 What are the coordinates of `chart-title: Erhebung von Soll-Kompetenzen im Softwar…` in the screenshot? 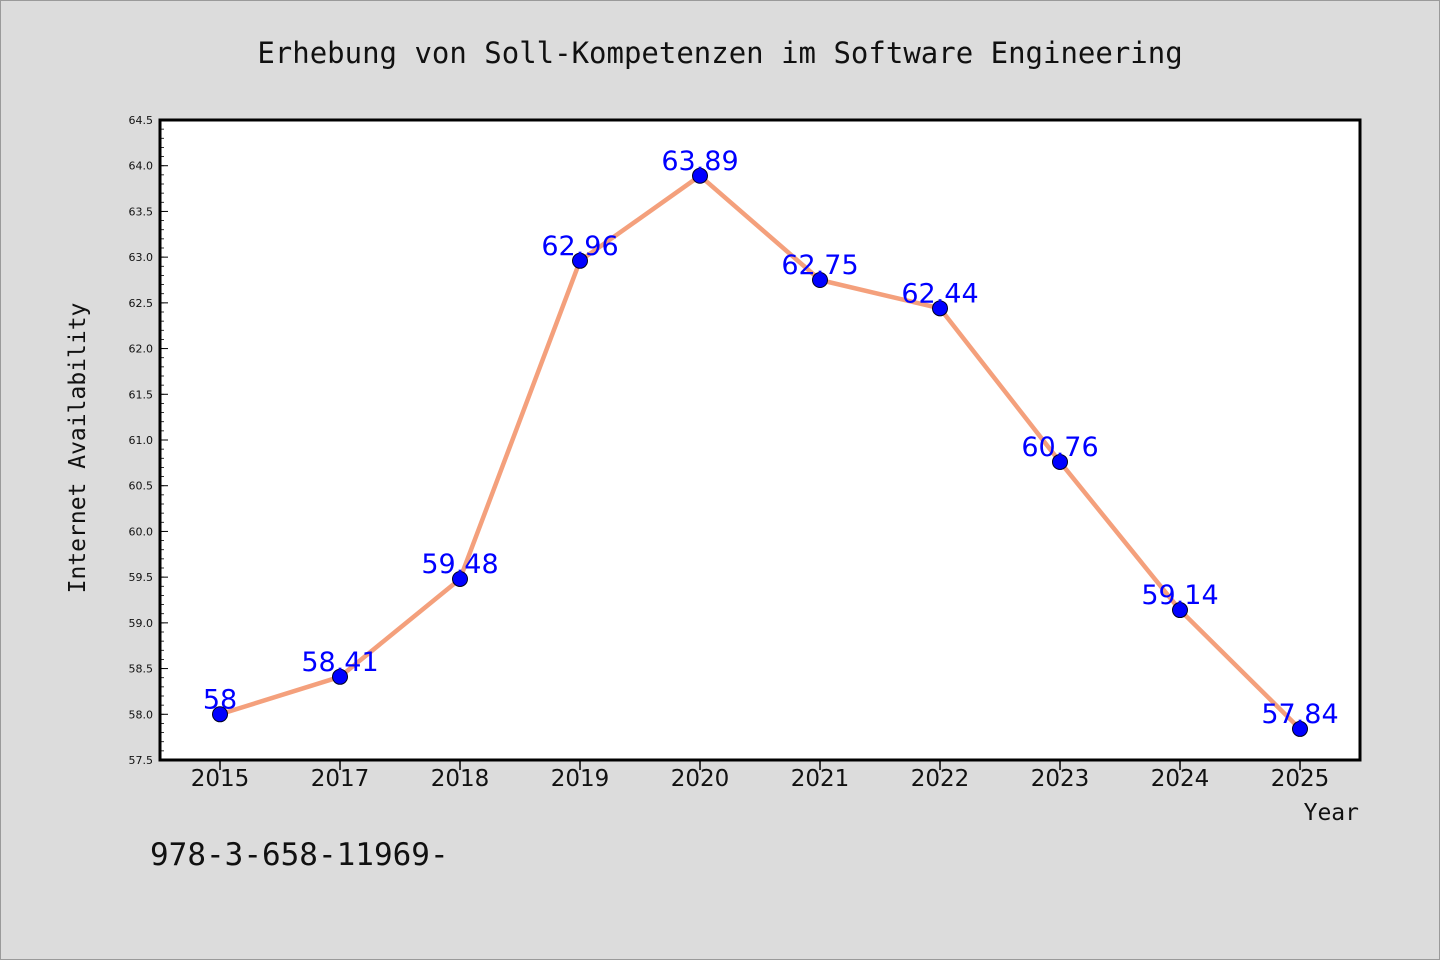 It's located at (719, 53).